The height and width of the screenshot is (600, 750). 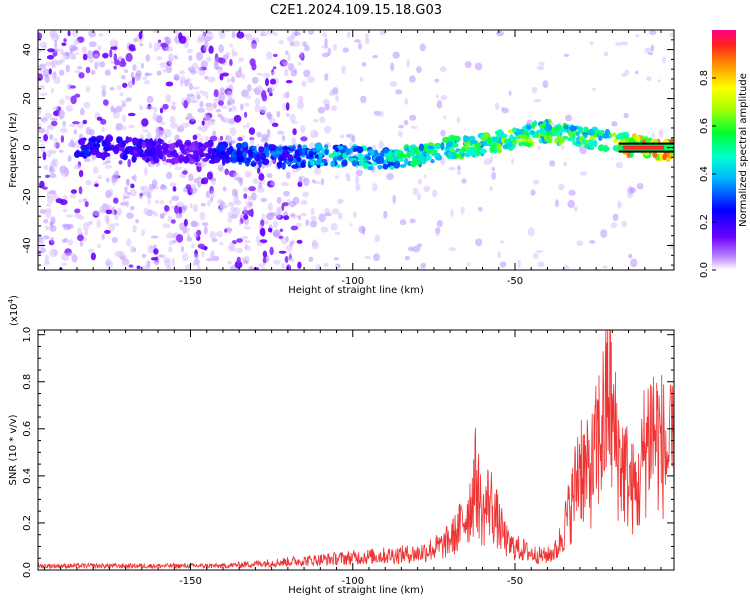 I want to click on x-tick-label: -150, so click(x=190, y=281).